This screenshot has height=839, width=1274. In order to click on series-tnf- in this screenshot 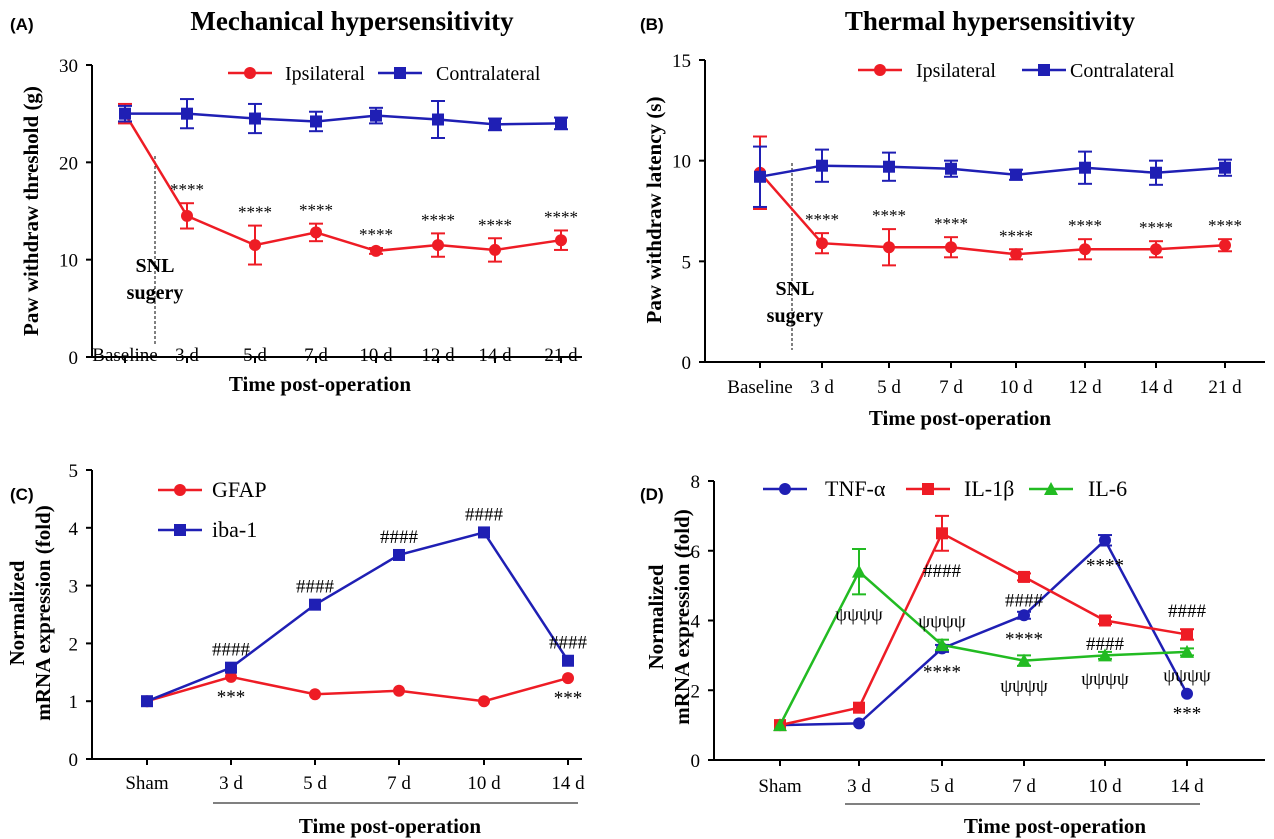, I will do `click(983, 633)`.